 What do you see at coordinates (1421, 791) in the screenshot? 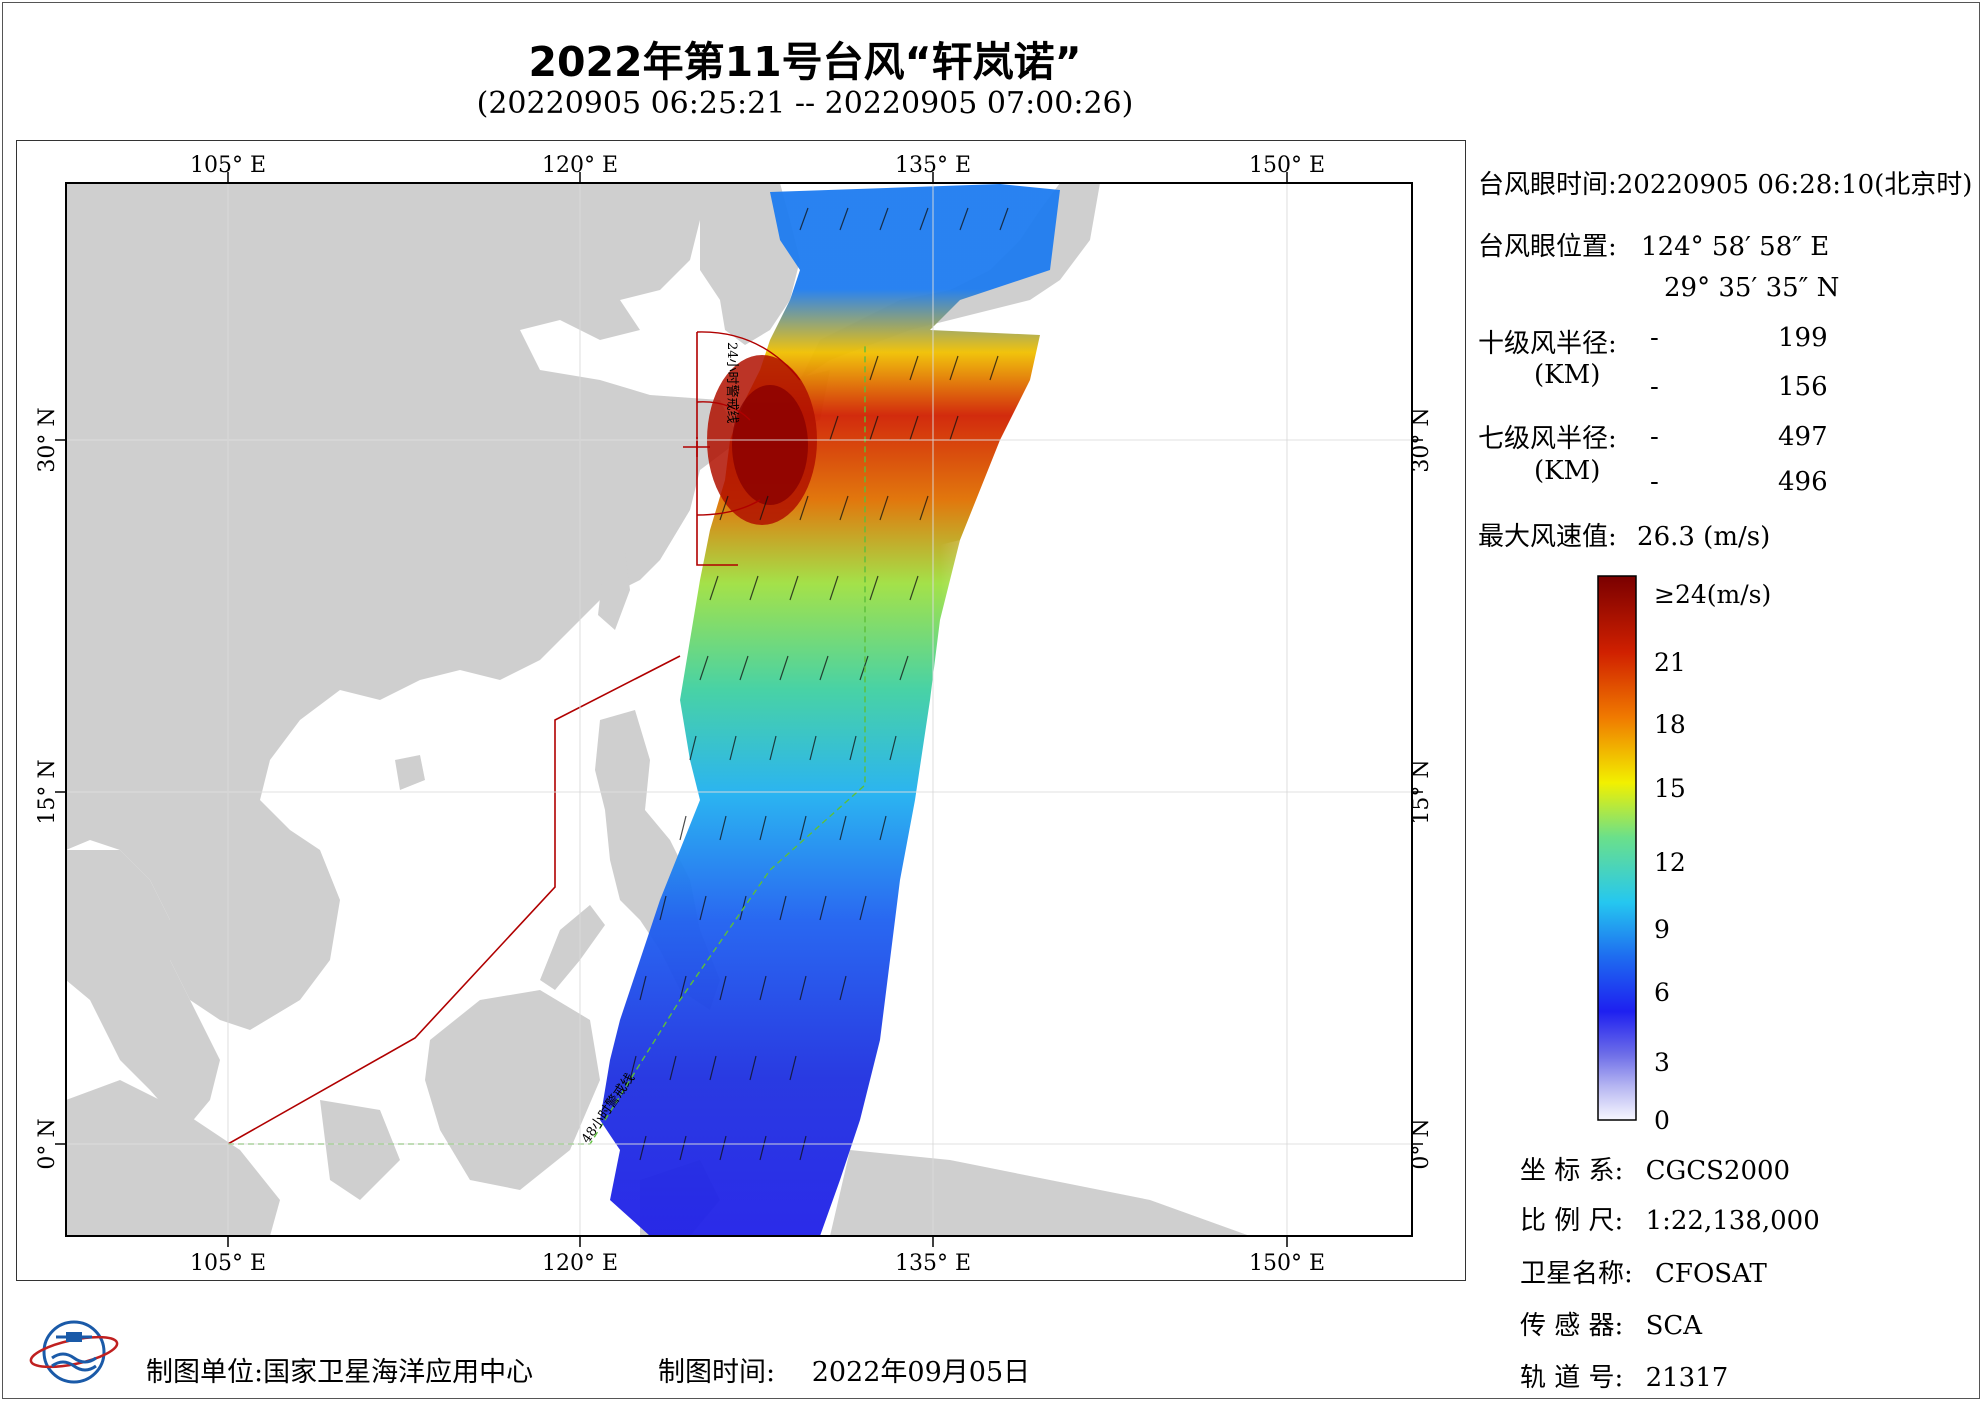
I see `lat-tick-right-15: 15° N` at bounding box center [1421, 791].